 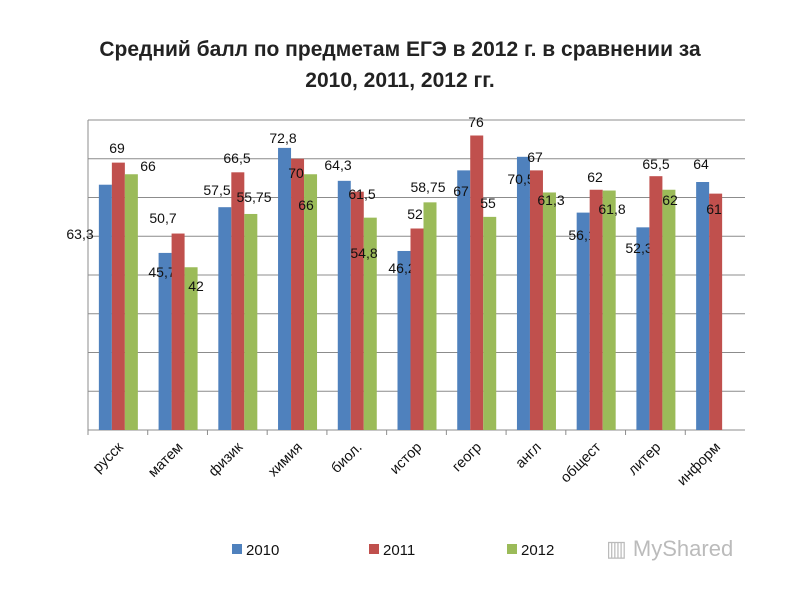 What do you see at coordinates (298, 294) in the screenshot?
I see `bar-2011-химия` at bounding box center [298, 294].